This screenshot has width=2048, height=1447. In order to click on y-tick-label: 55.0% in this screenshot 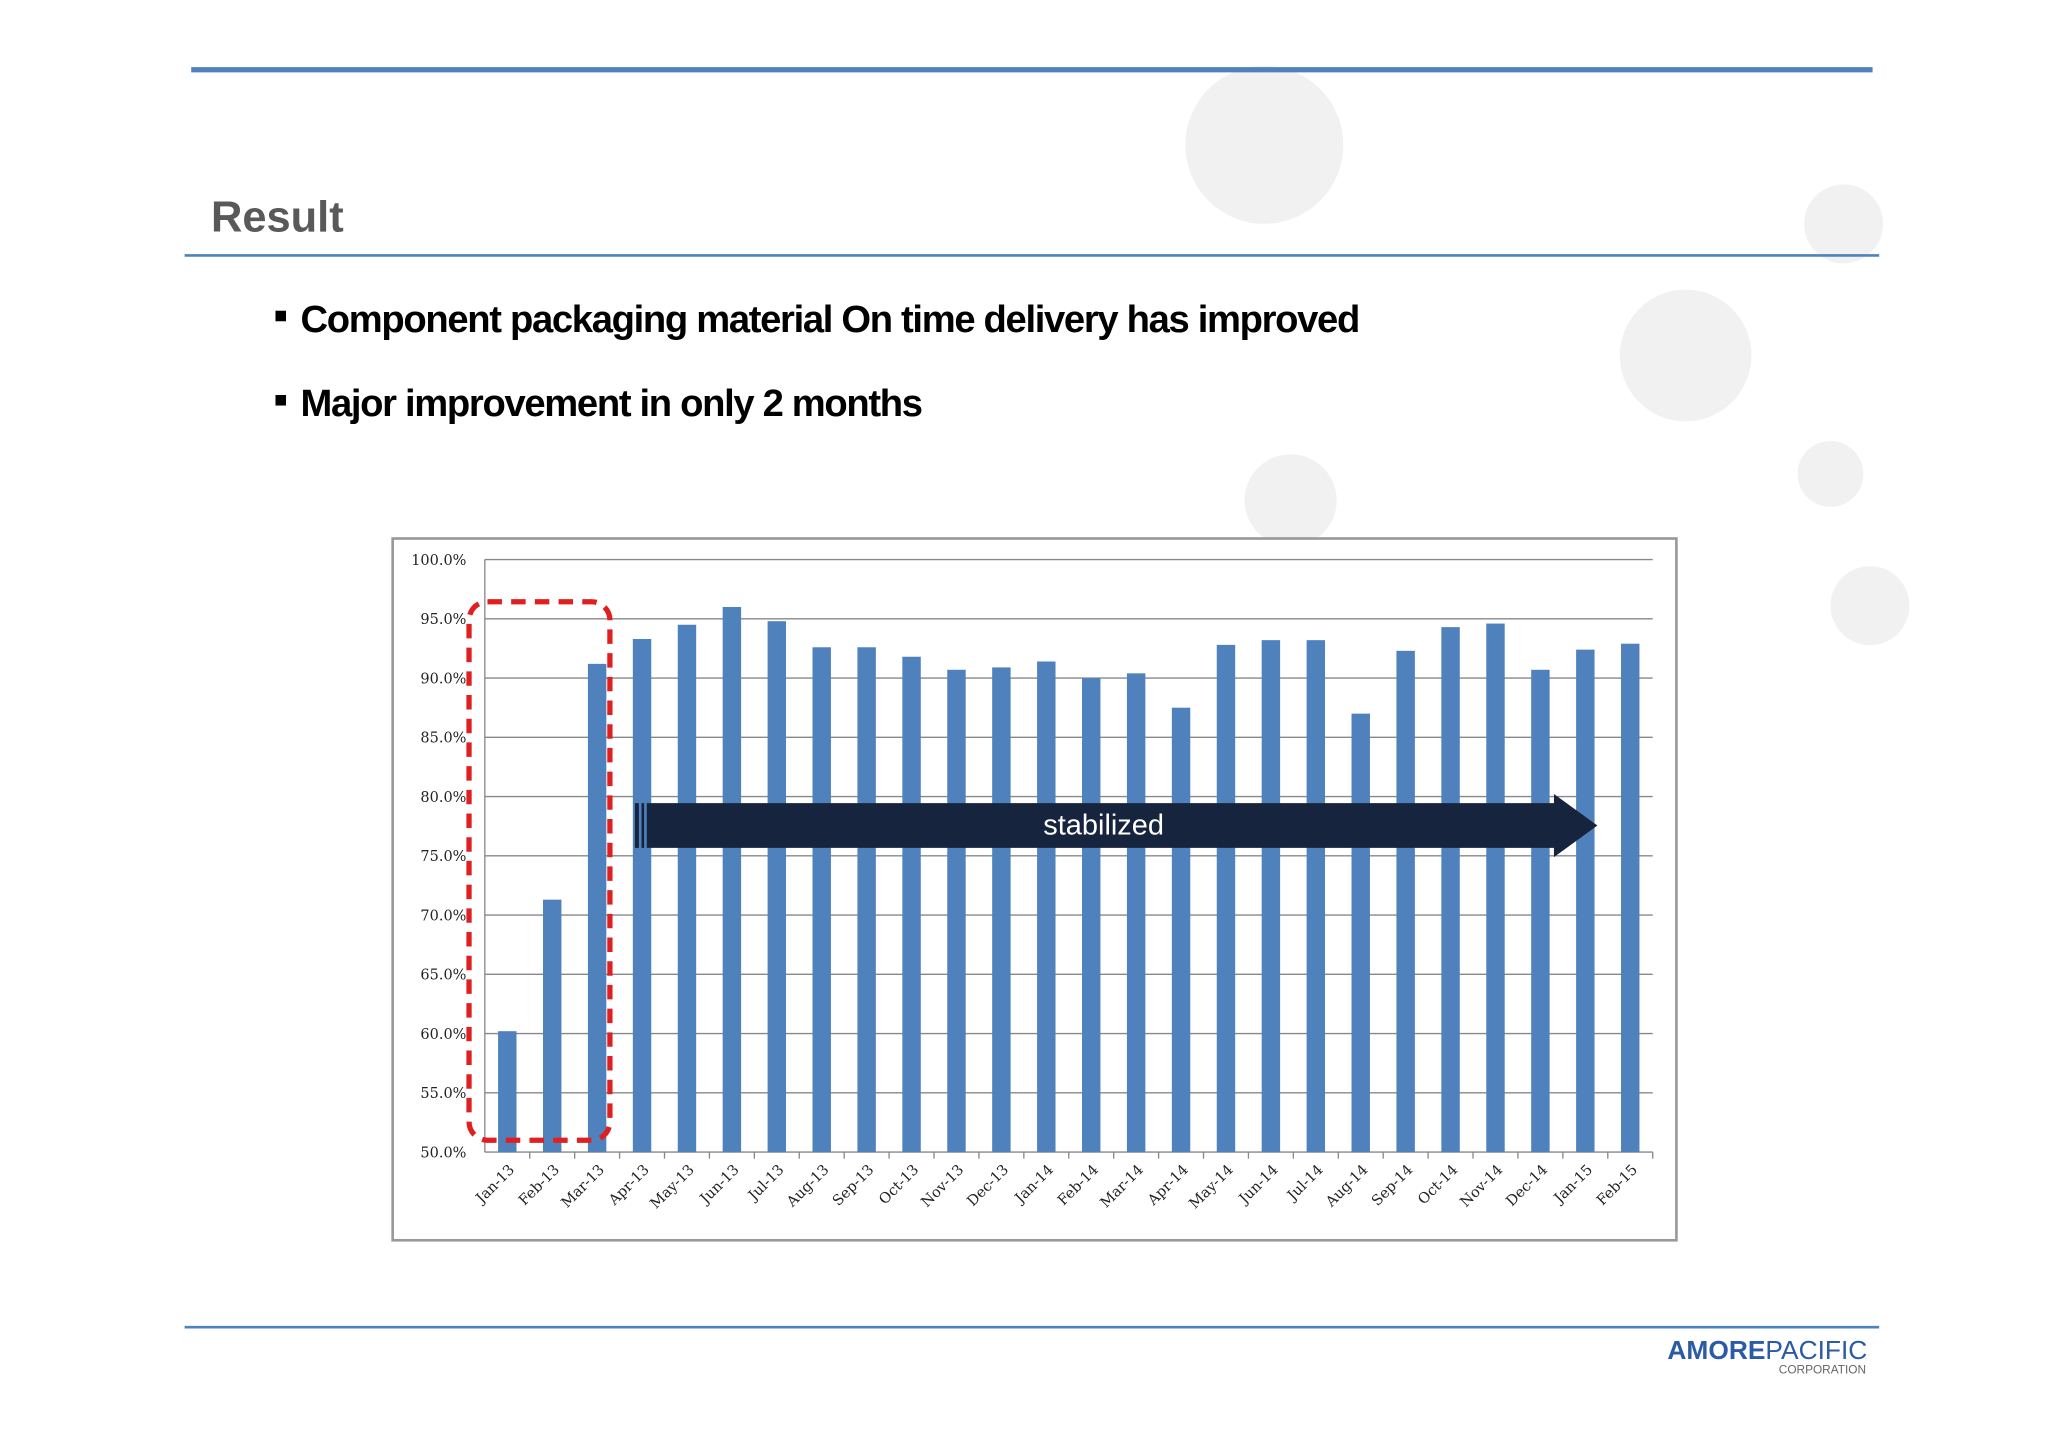, I will do `click(443, 1094)`.